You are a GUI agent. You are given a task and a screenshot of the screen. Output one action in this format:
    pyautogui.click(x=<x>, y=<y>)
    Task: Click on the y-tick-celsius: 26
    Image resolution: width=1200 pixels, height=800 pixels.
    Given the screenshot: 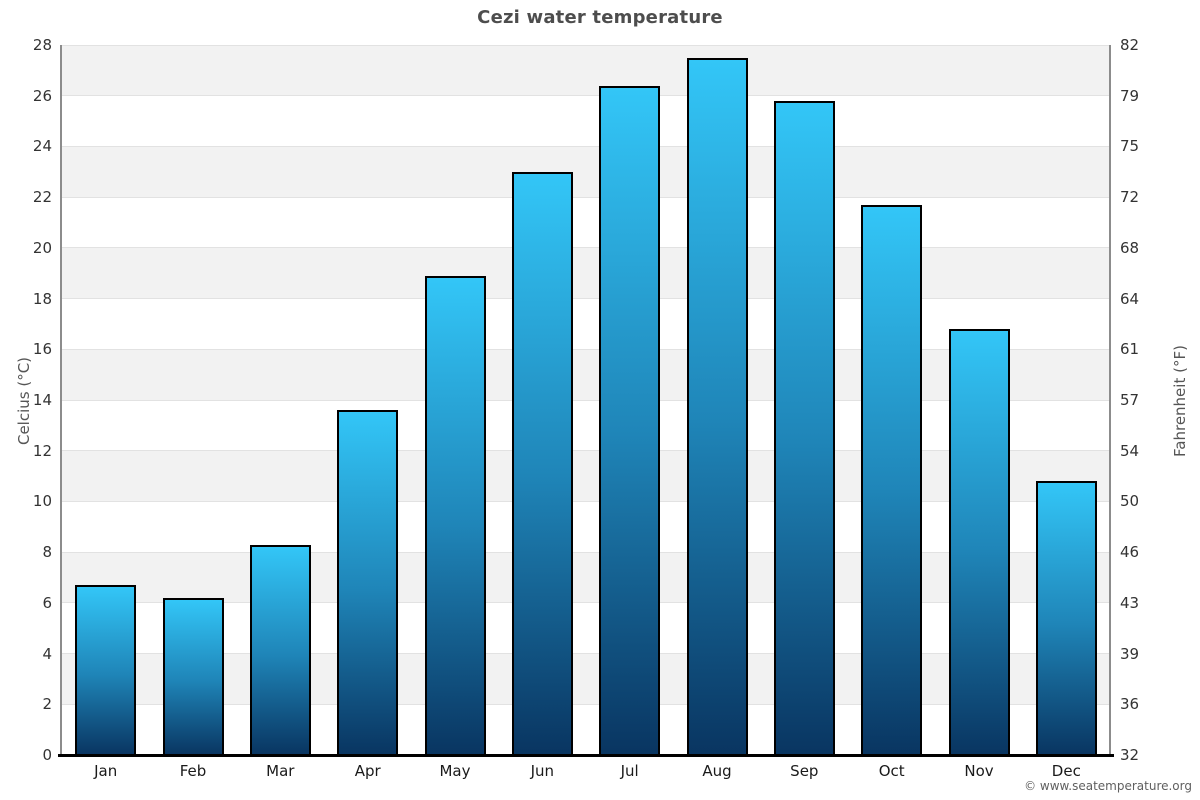 What is the action you would take?
    pyautogui.click(x=42, y=95)
    